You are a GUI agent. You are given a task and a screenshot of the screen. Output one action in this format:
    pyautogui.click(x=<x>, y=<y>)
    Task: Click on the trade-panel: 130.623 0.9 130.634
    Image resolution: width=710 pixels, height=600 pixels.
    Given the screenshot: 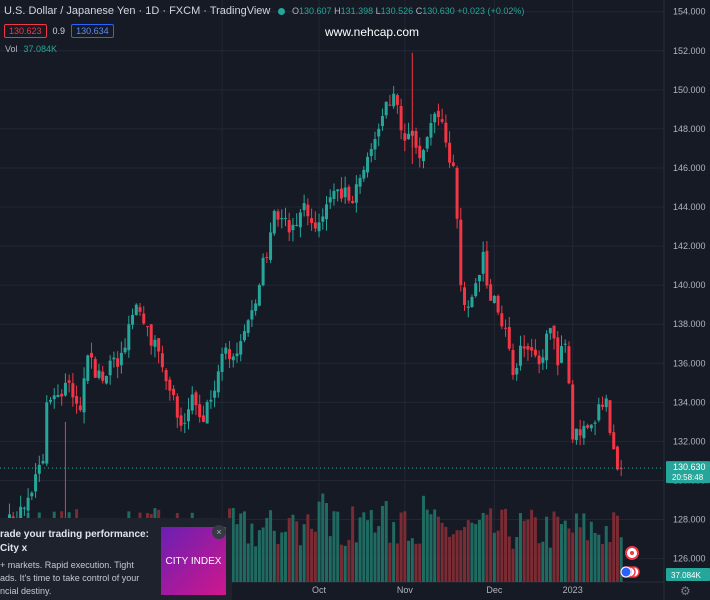 What is the action you would take?
    pyautogui.click(x=59, y=30)
    